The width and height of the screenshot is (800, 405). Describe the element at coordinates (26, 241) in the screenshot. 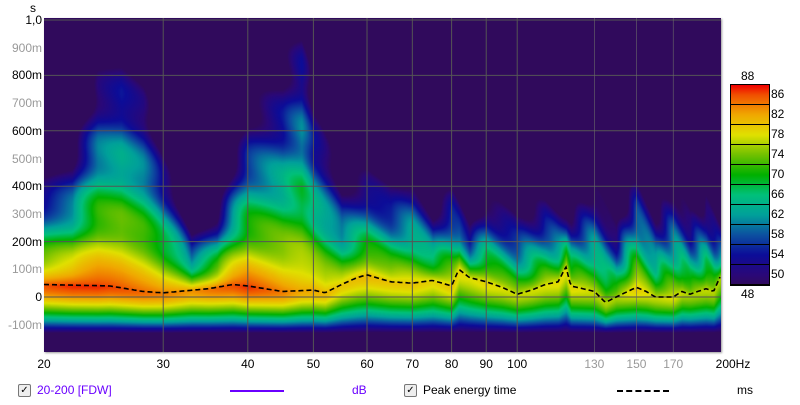

I see `y-tick-label: 200m` at that location.